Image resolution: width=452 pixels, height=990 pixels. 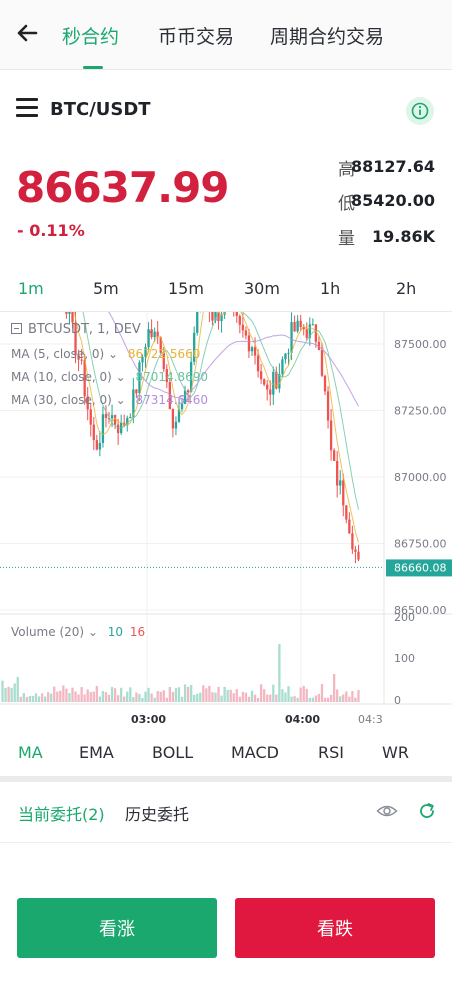 I want to click on price-tick-label: 87000.00, so click(x=420, y=477).